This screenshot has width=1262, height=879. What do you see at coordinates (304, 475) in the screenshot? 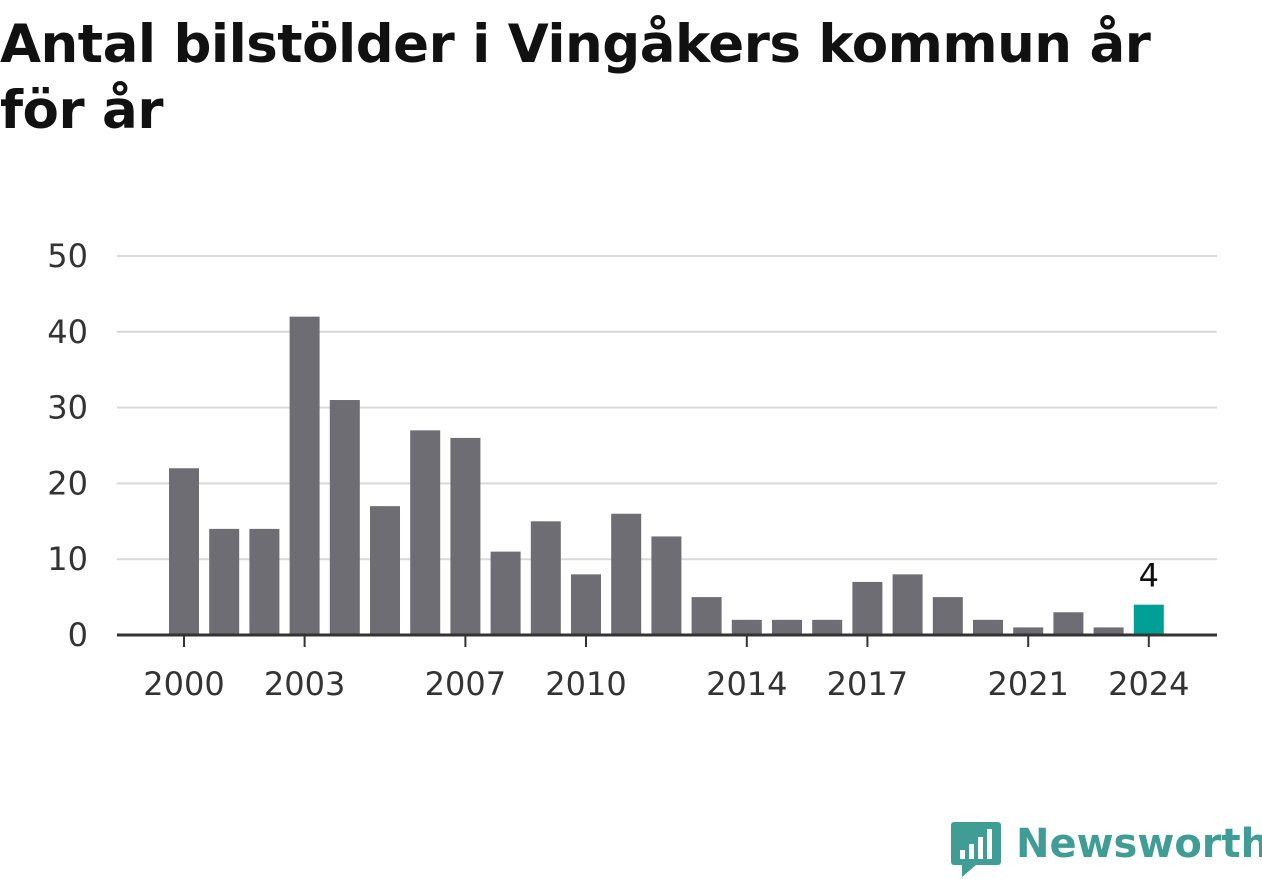
I see `bar-2003` at bounding box center [304, 475].